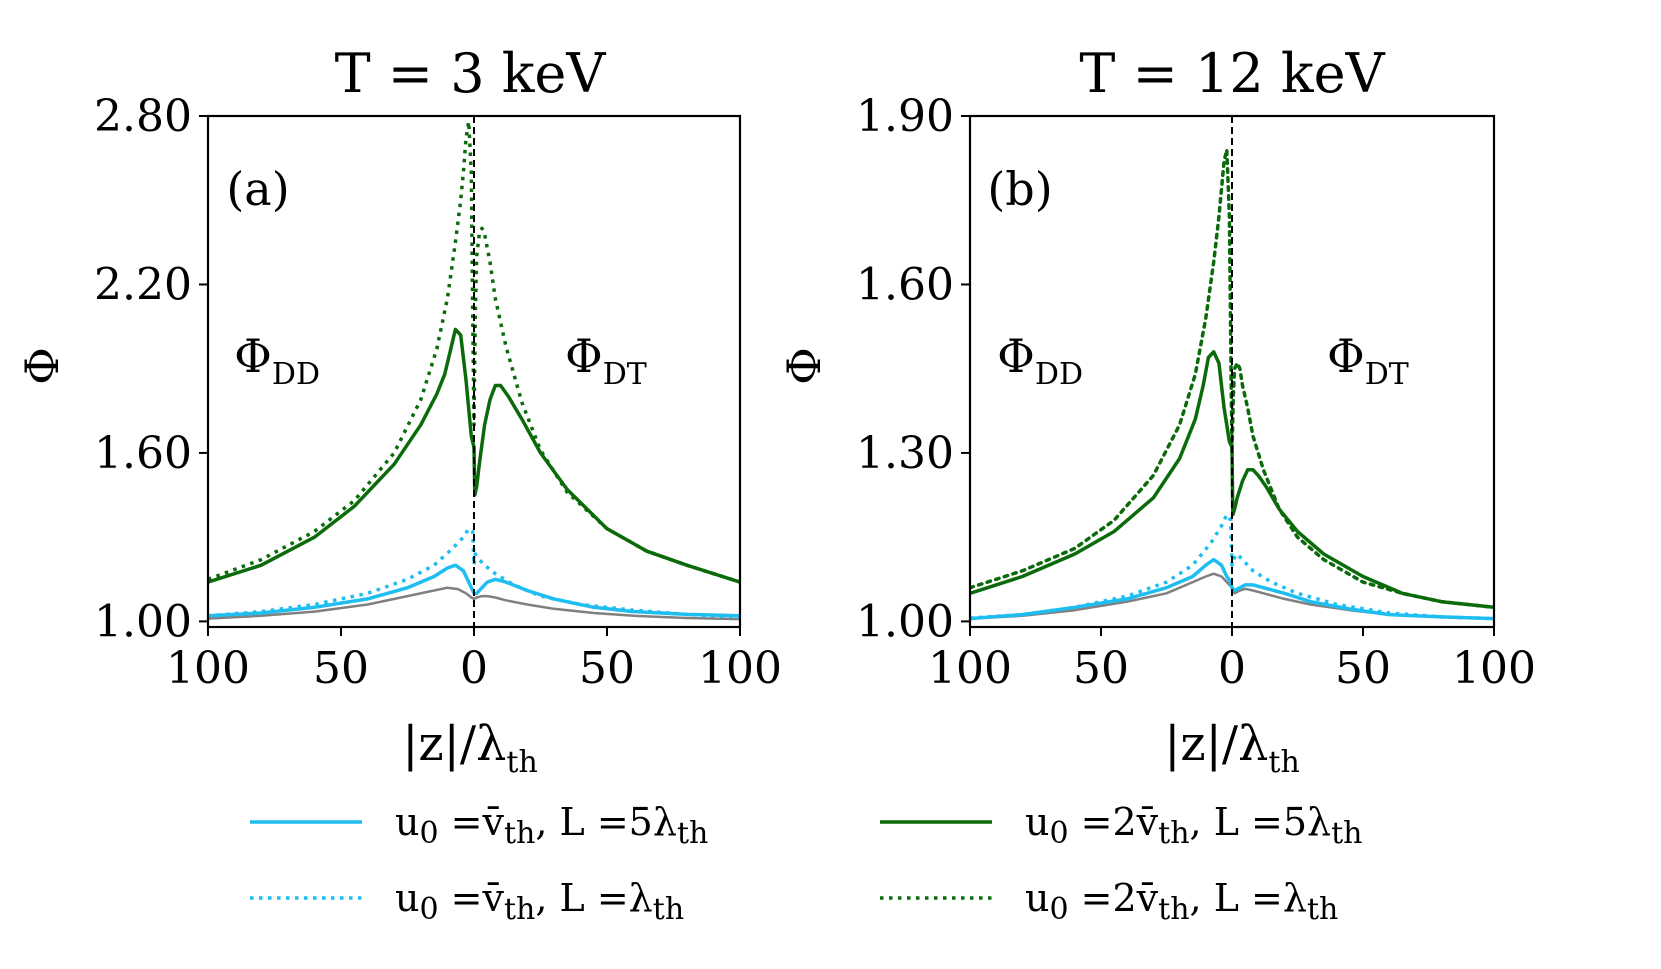  I want to click on panel-a-x-axis-label-main: |z|/λ, so click(454, 744).